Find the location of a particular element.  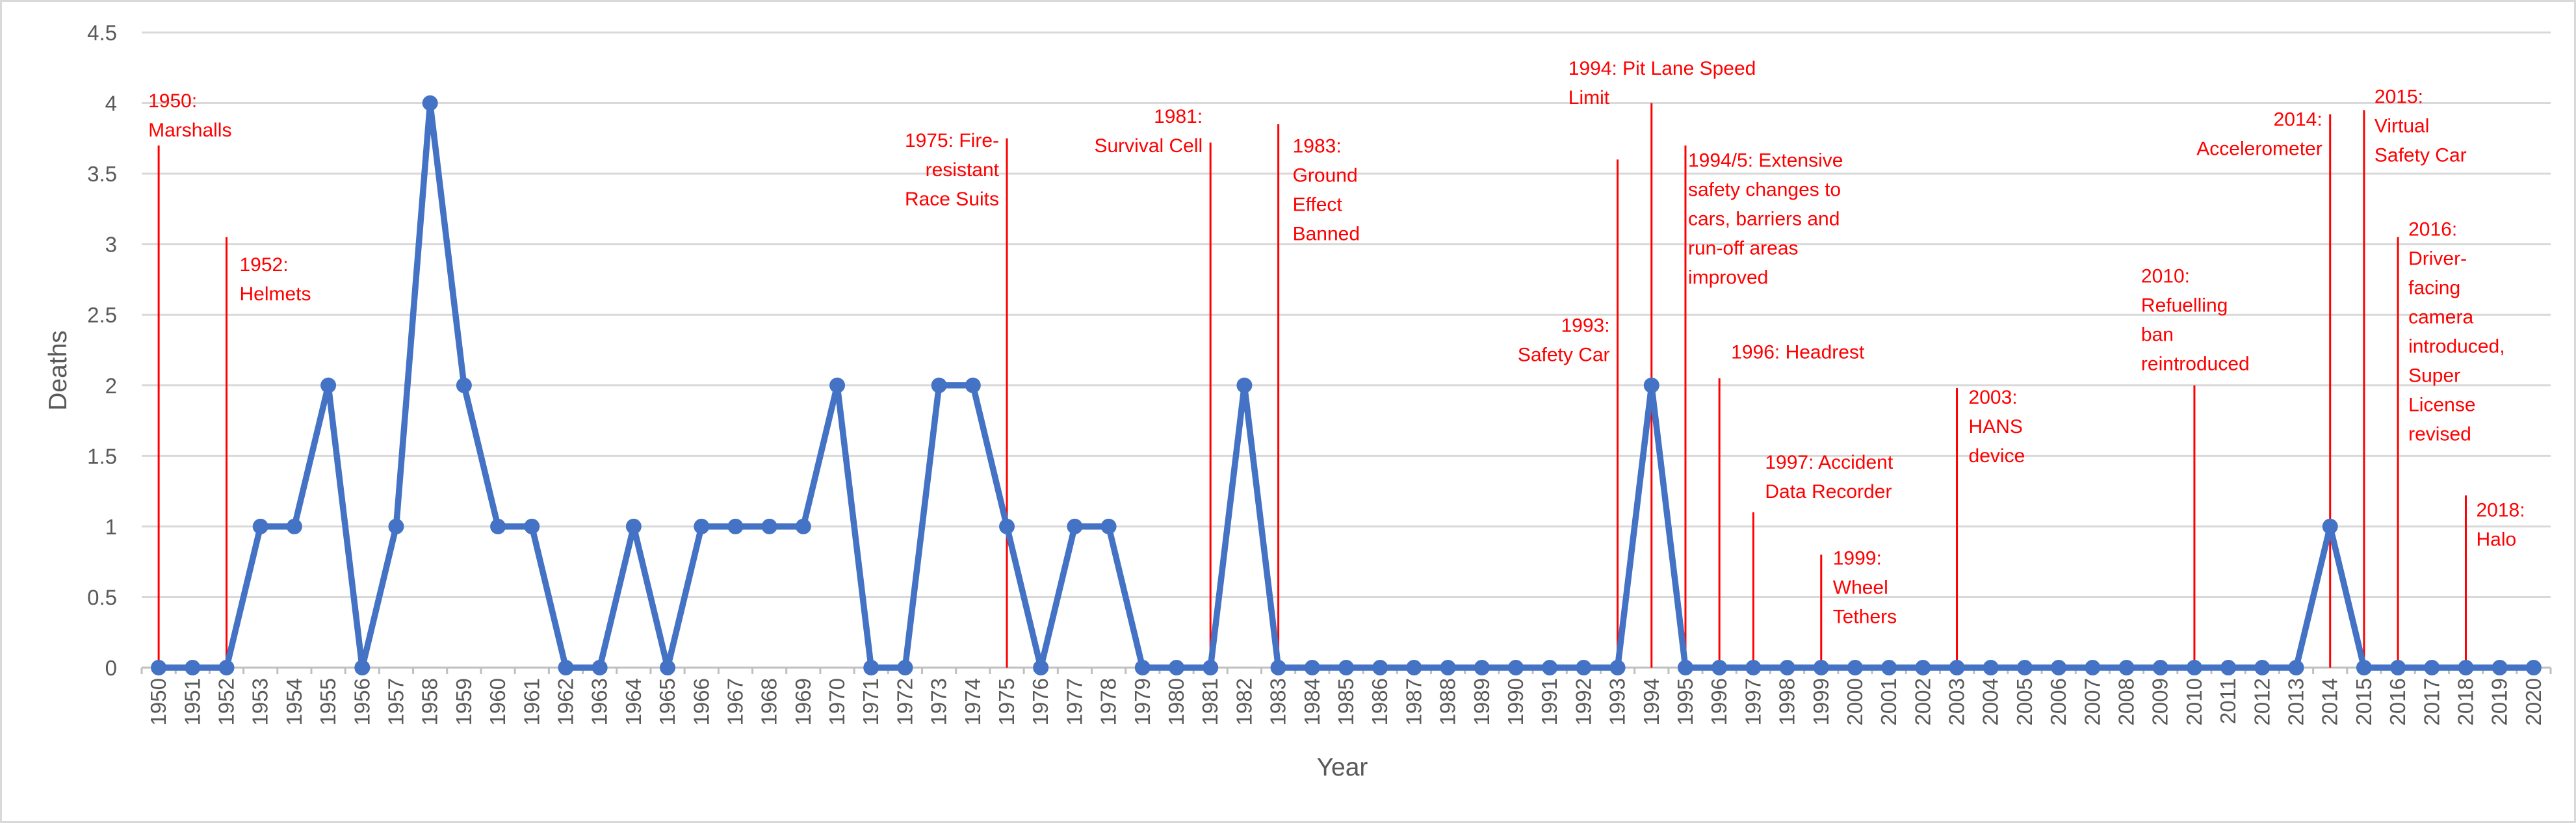

x-tick-label: 1995 is located at coordinates (1685, 701).